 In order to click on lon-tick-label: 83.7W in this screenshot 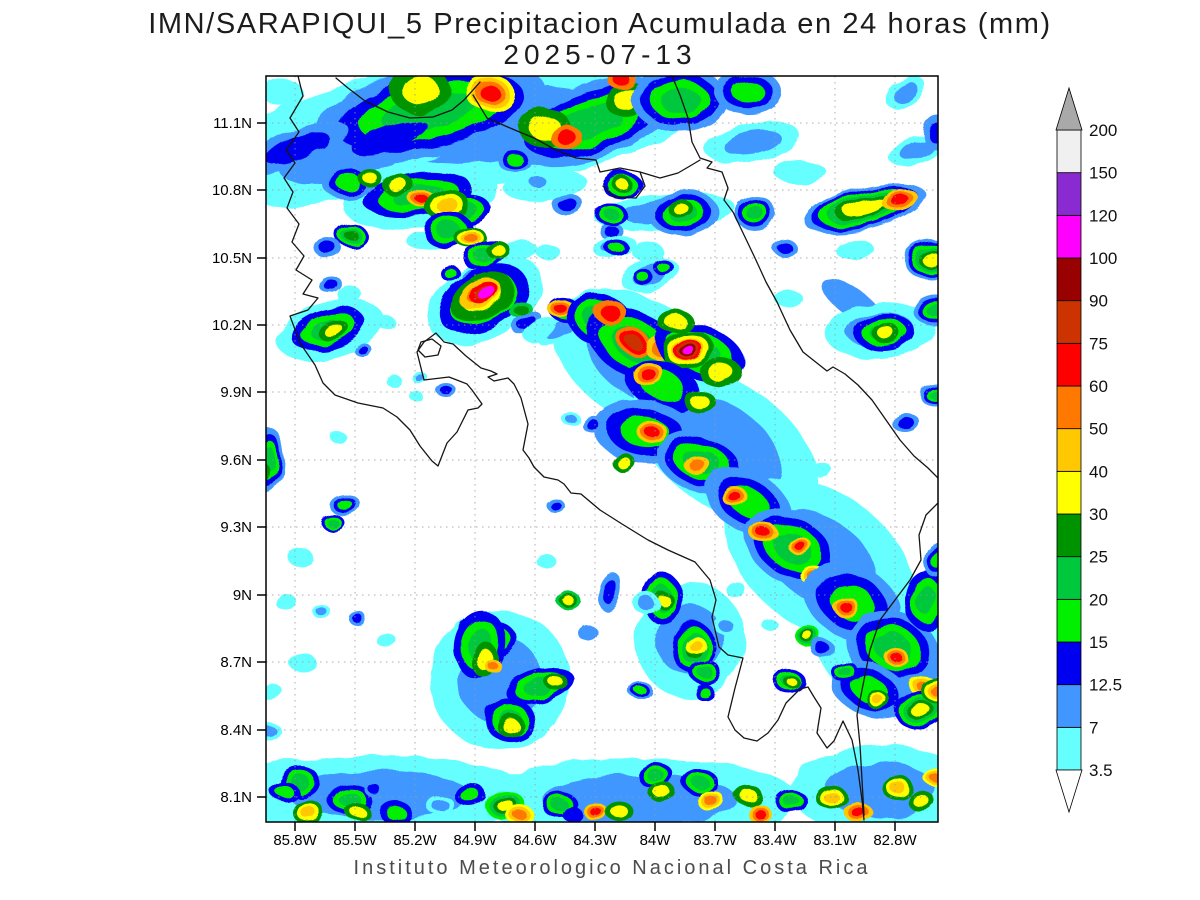, I will do `click(715, 840)`.